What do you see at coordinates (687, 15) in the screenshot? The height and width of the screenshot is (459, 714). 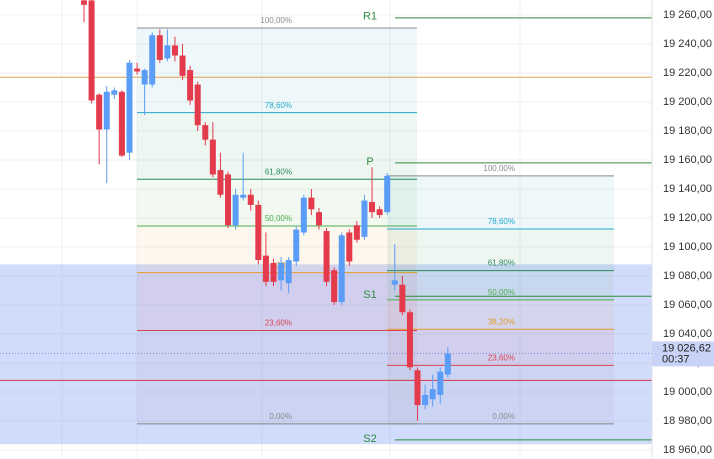 I see `y-tick-label: 19 260,00` at bounding box center [687, 15].